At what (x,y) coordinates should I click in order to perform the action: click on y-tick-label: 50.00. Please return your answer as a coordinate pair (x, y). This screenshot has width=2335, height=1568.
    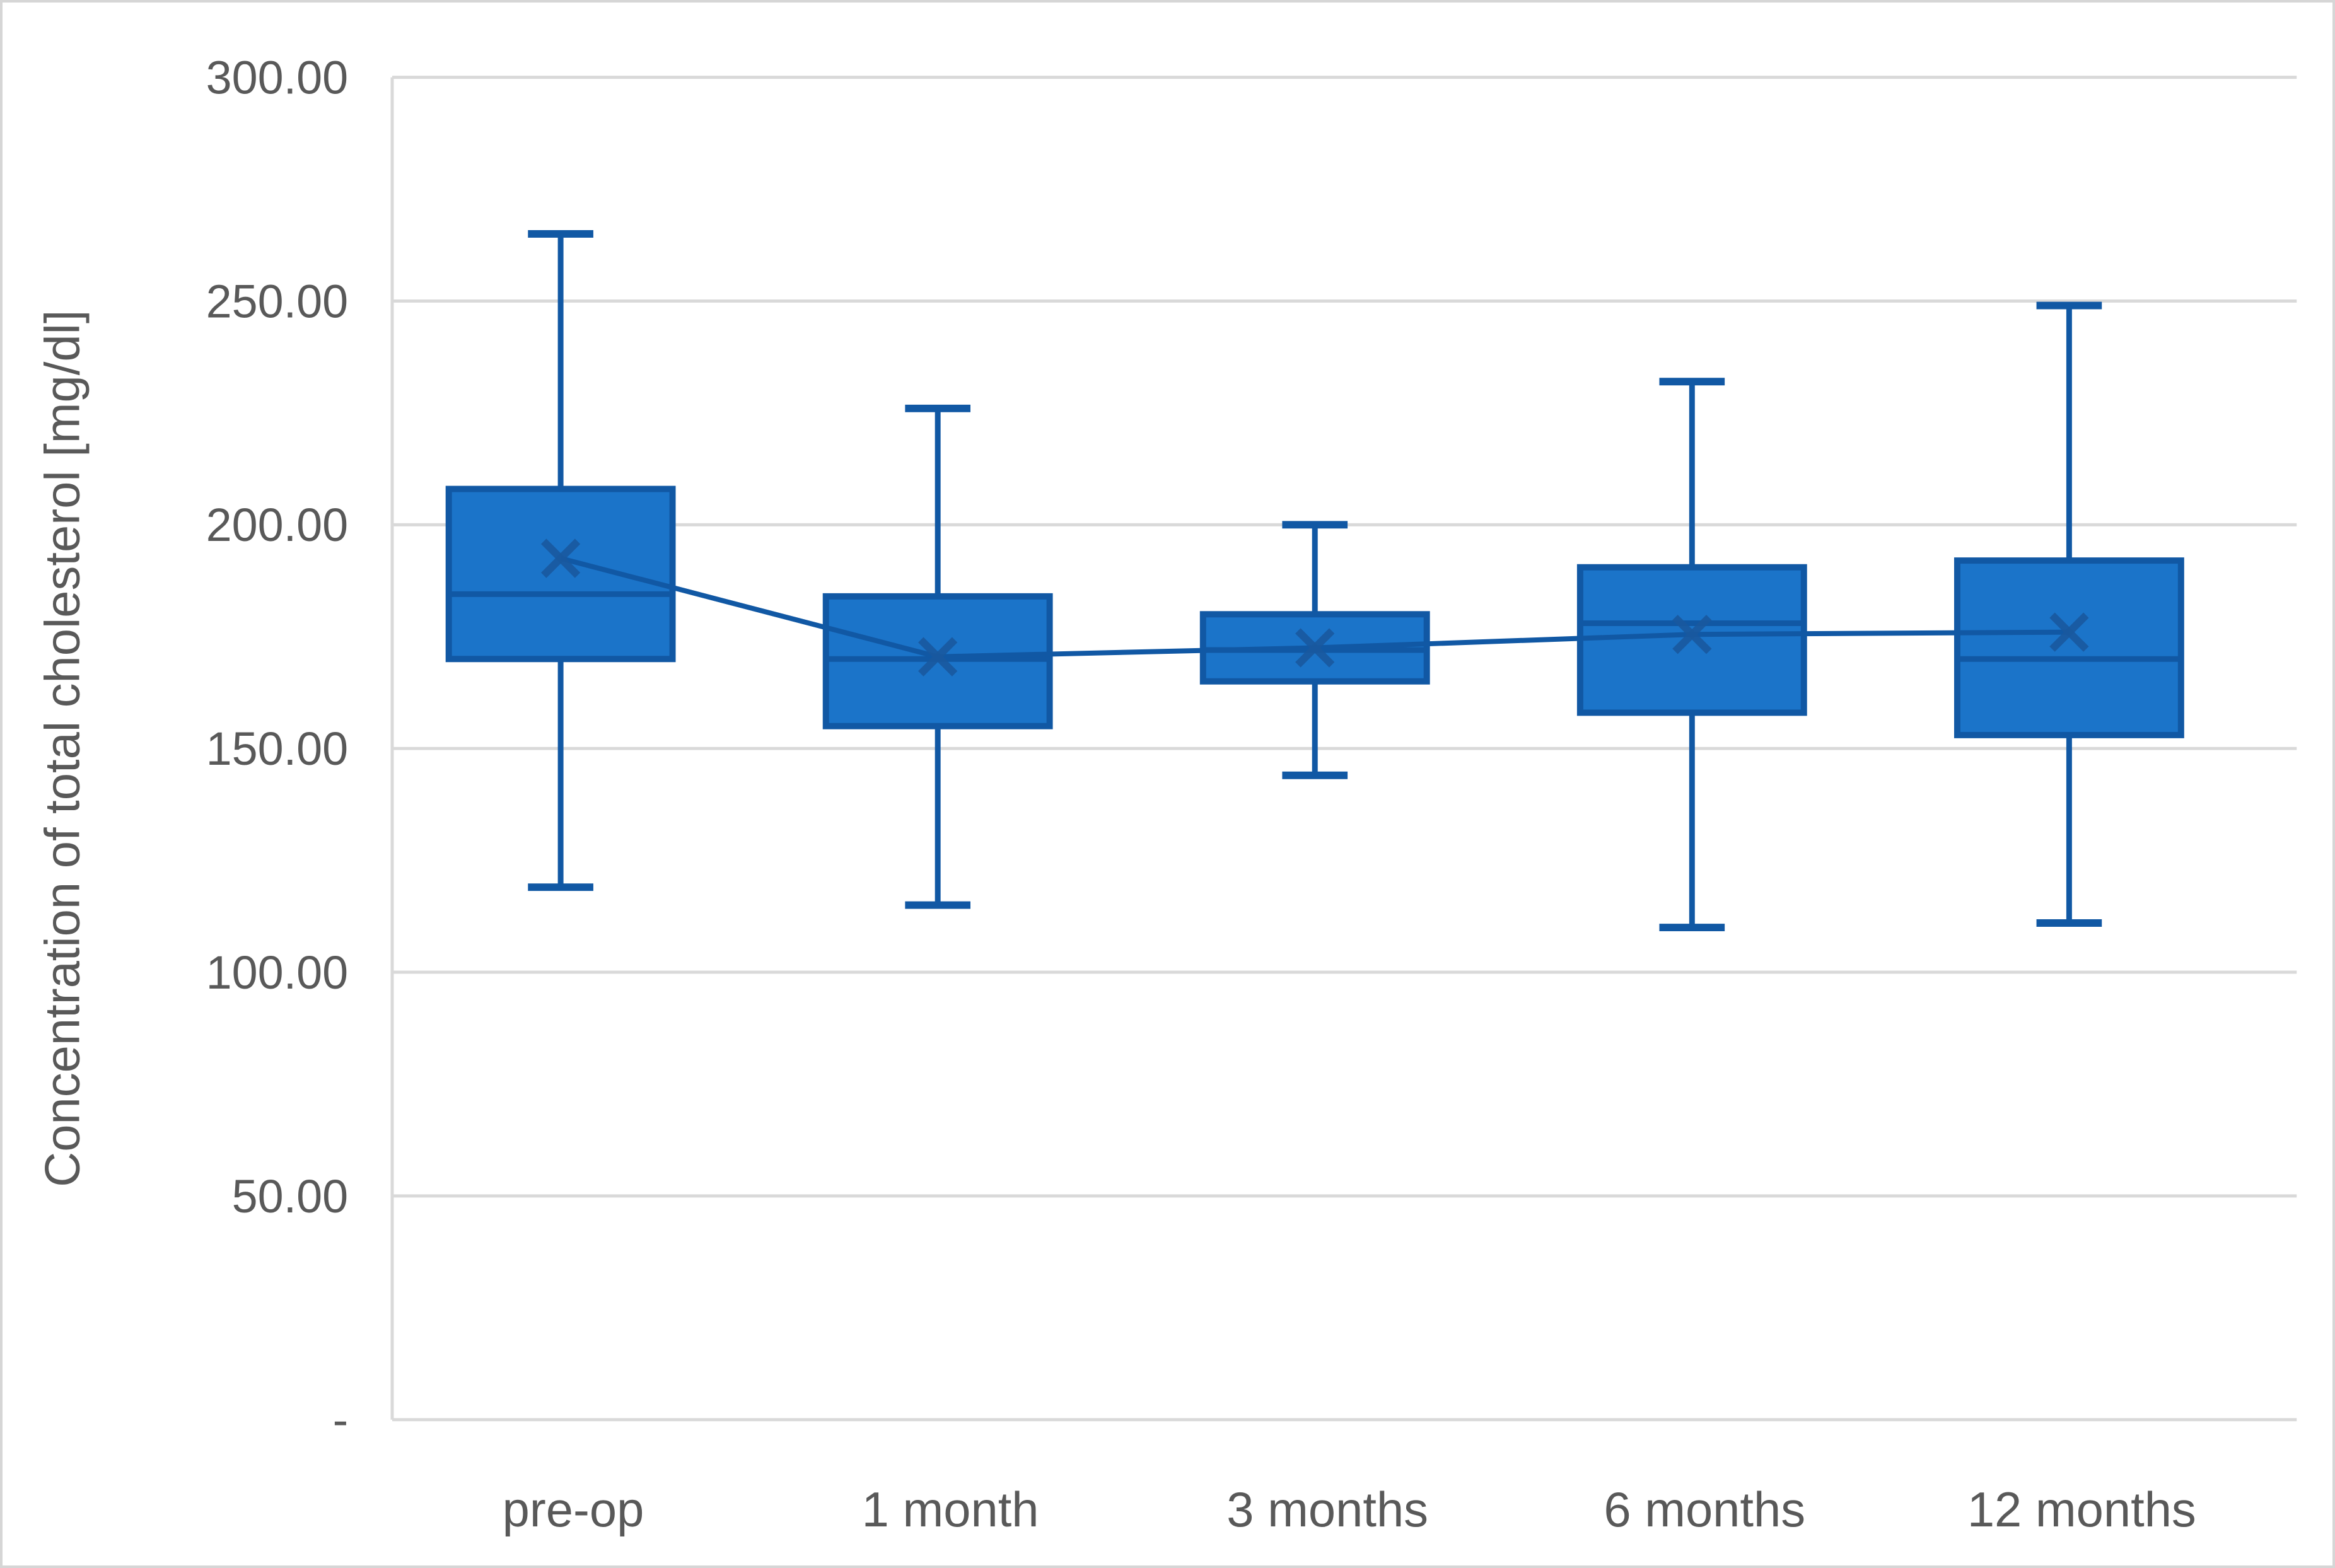
    Looking at the image, I should click on (290, 1196).